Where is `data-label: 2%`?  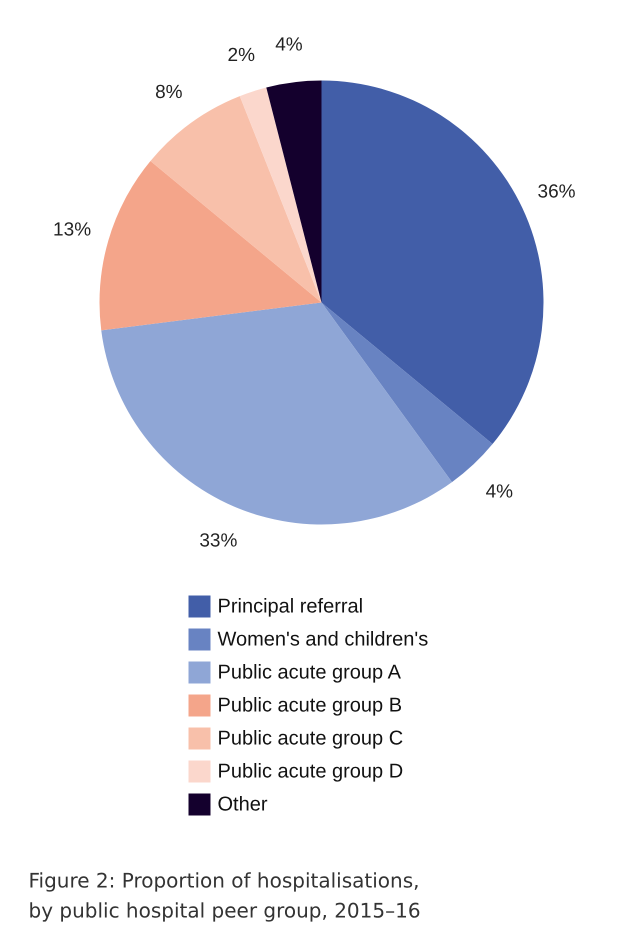 data-label: 2% is located at coordinates (242, 55).